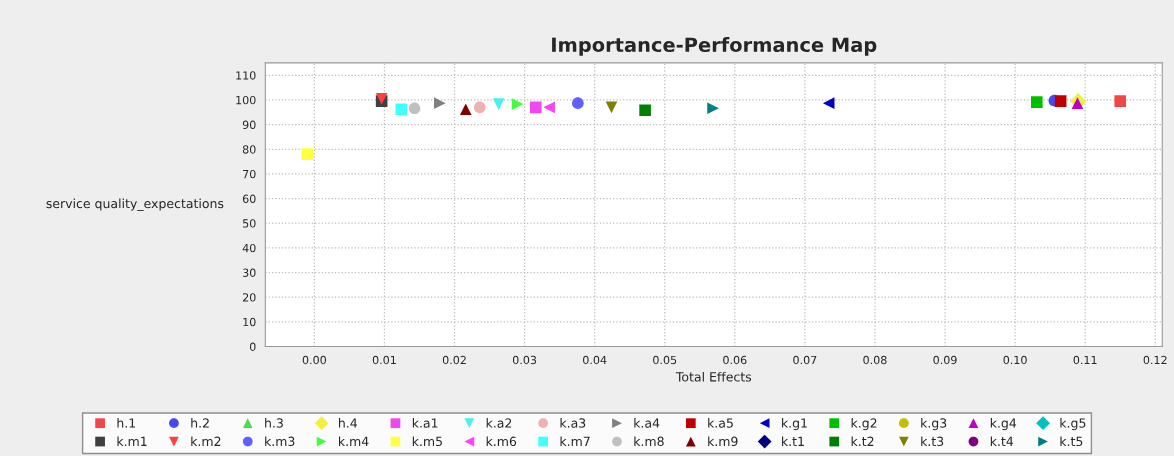 Image resolution: width=1174 pixels, height=456 pixels. What do you see at coordinates (499, 423) in the screenshot?
I see `legend-label: k.a2` at bounding box center [499, 423].